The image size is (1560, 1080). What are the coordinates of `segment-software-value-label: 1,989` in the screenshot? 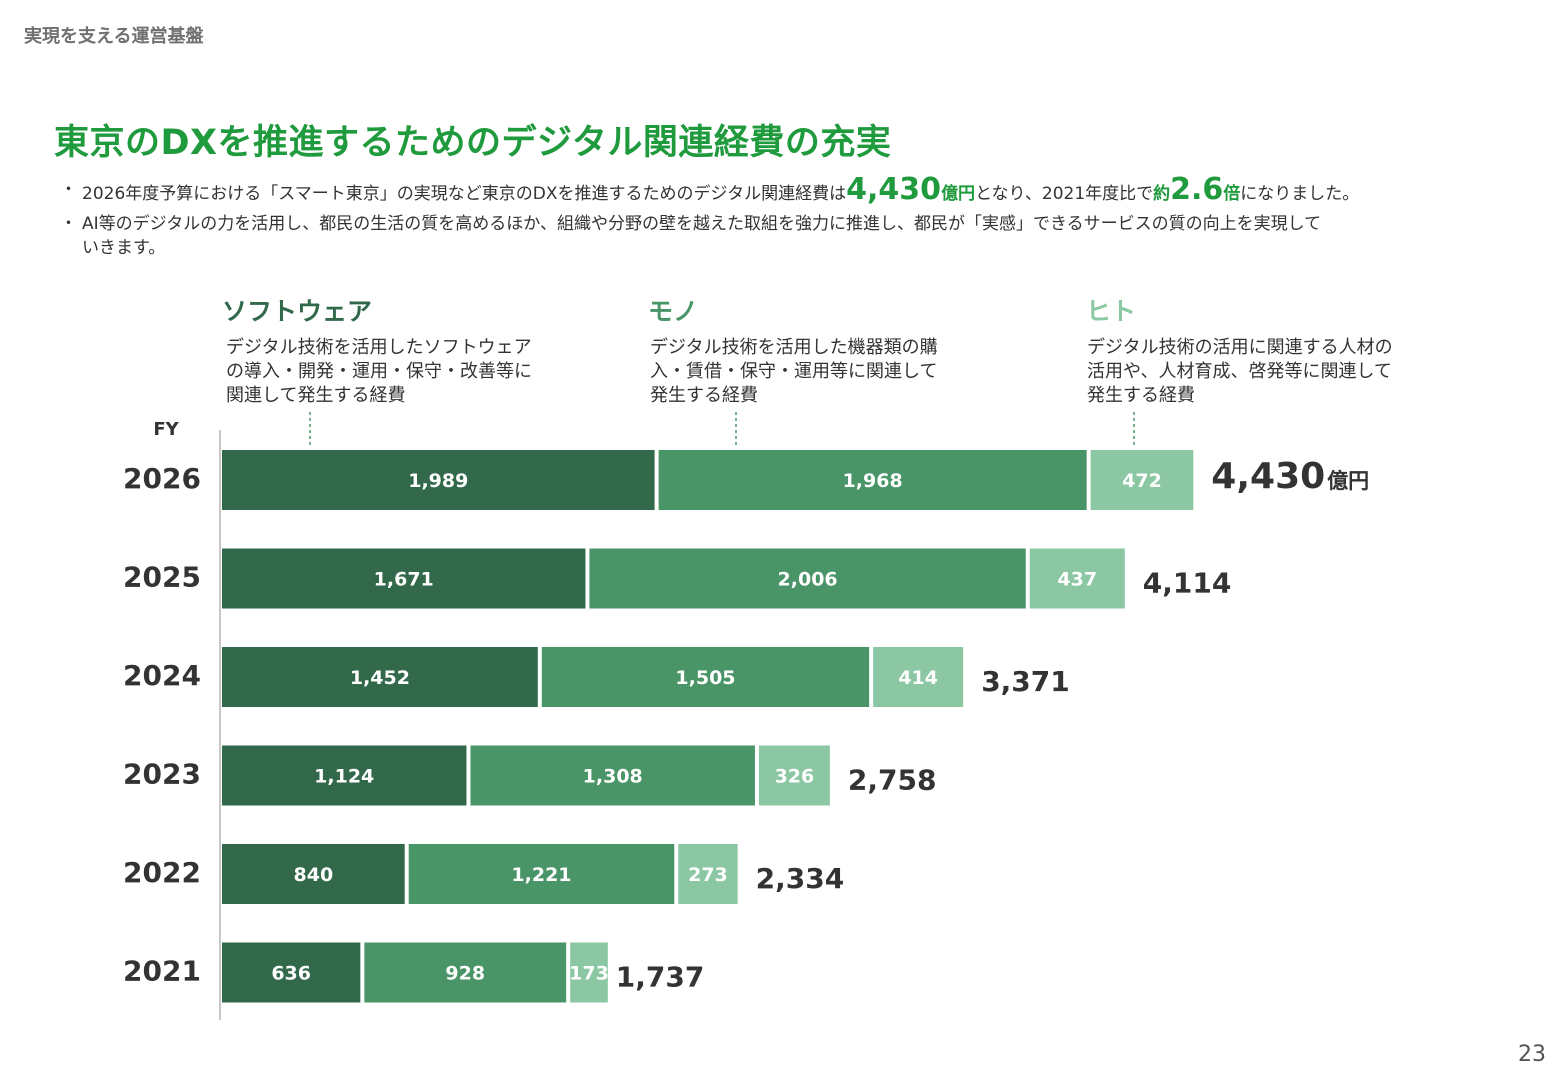 It's located at (438, 481).